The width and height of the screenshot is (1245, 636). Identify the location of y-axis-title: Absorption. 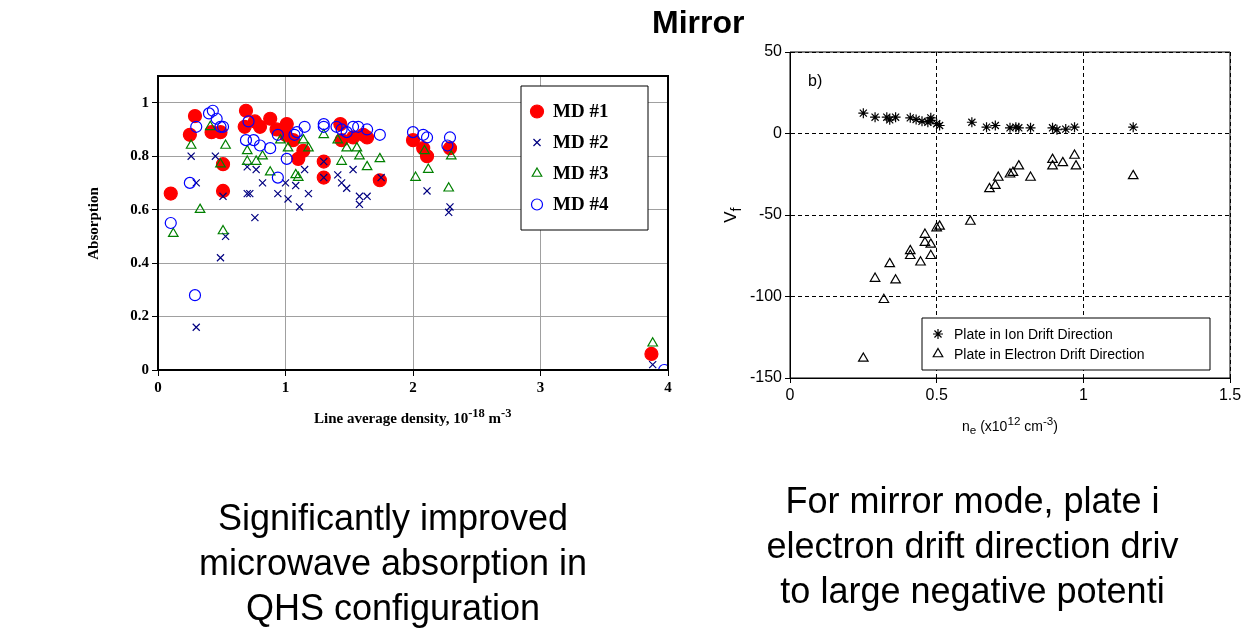
(93, 223).